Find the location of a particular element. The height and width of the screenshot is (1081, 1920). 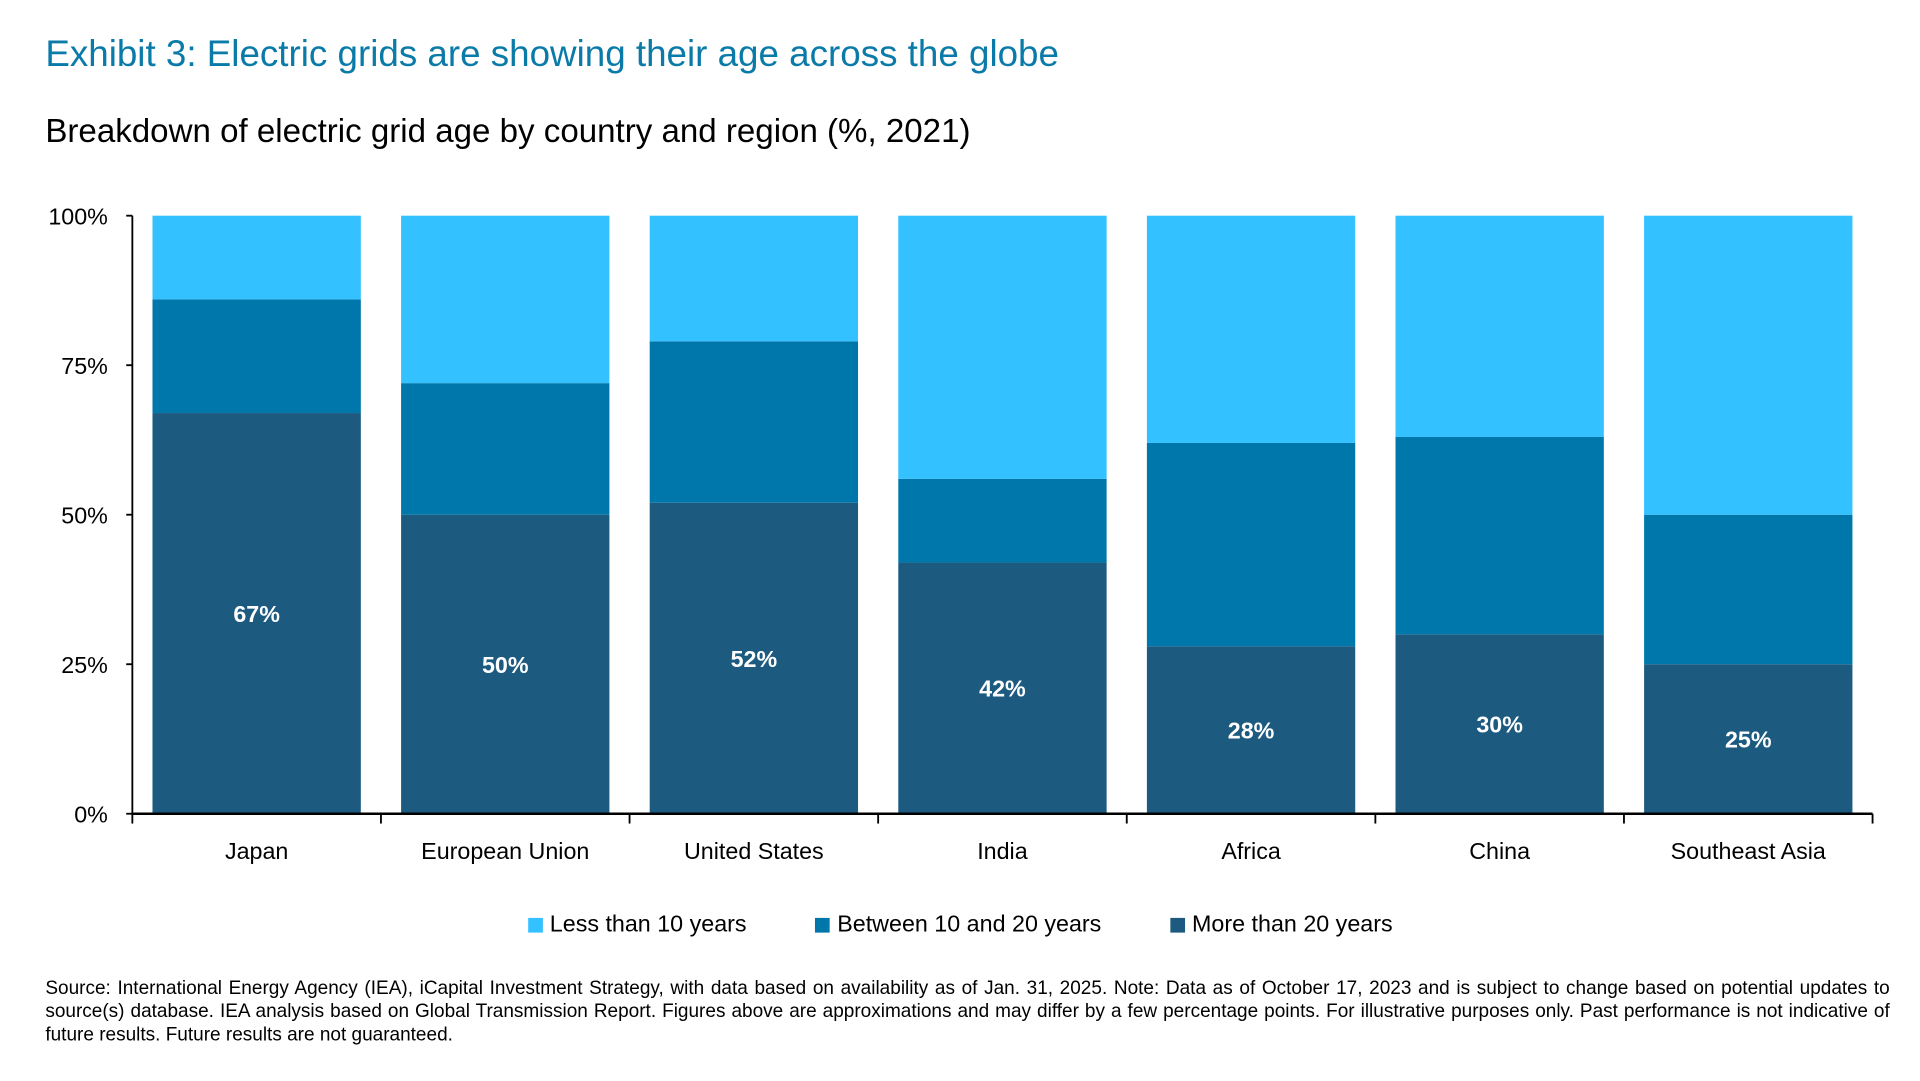

legend-label: More than 20 years is located at coordinates (1292, 924).